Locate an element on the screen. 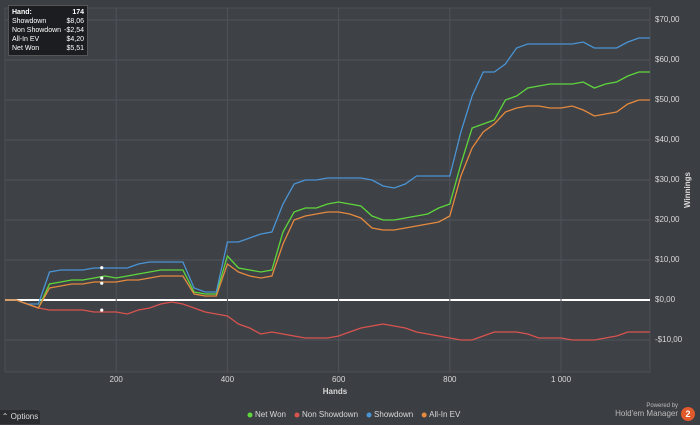  x-tick-label: 600 is located at coordinates (339, 379).